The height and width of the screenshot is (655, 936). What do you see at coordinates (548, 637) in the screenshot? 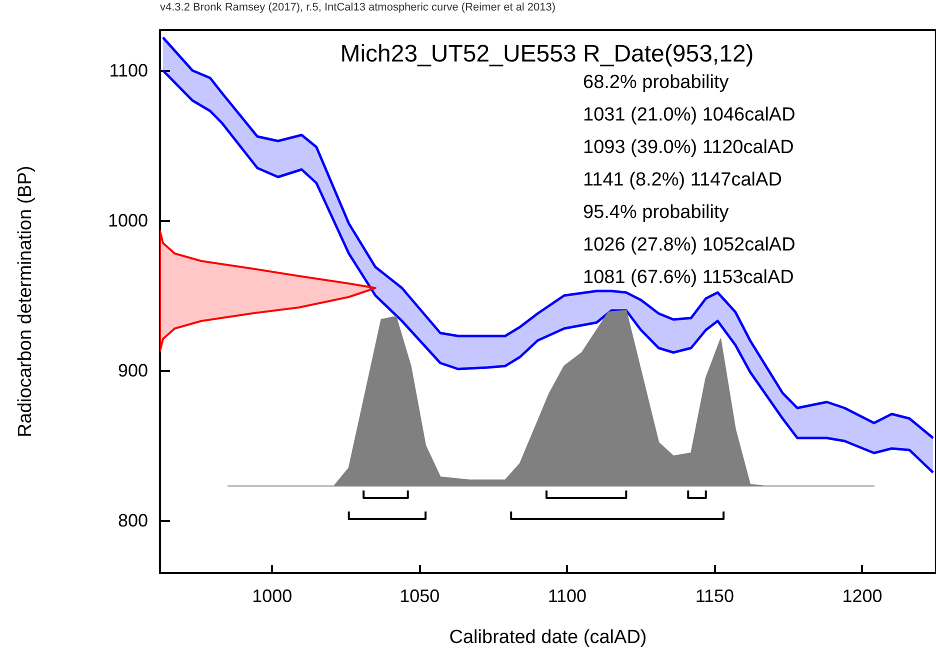
I see `x-axis-title: Calibrated date (calAD)` at bounding box center [548, 637].